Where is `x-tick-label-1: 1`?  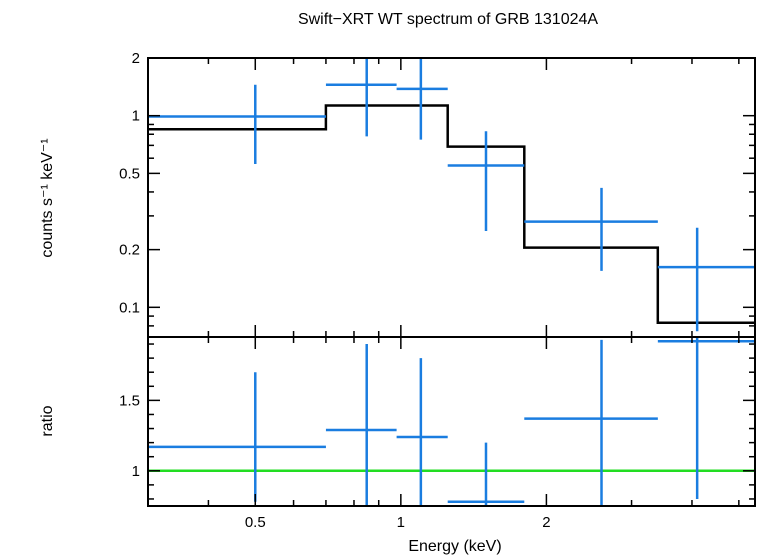 x-tick-label-1: 1 is located at coordinates (401, 522).